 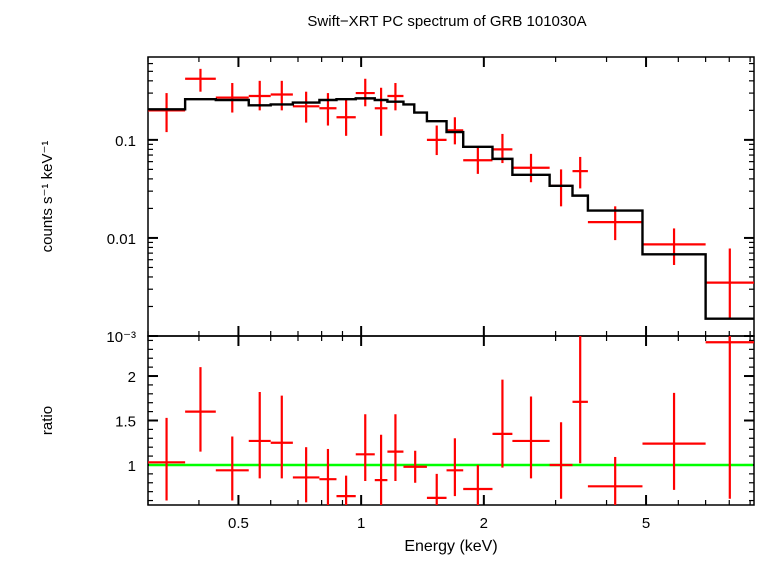 I want to click on y-tick-label: 1, so click(x=132, y=466).